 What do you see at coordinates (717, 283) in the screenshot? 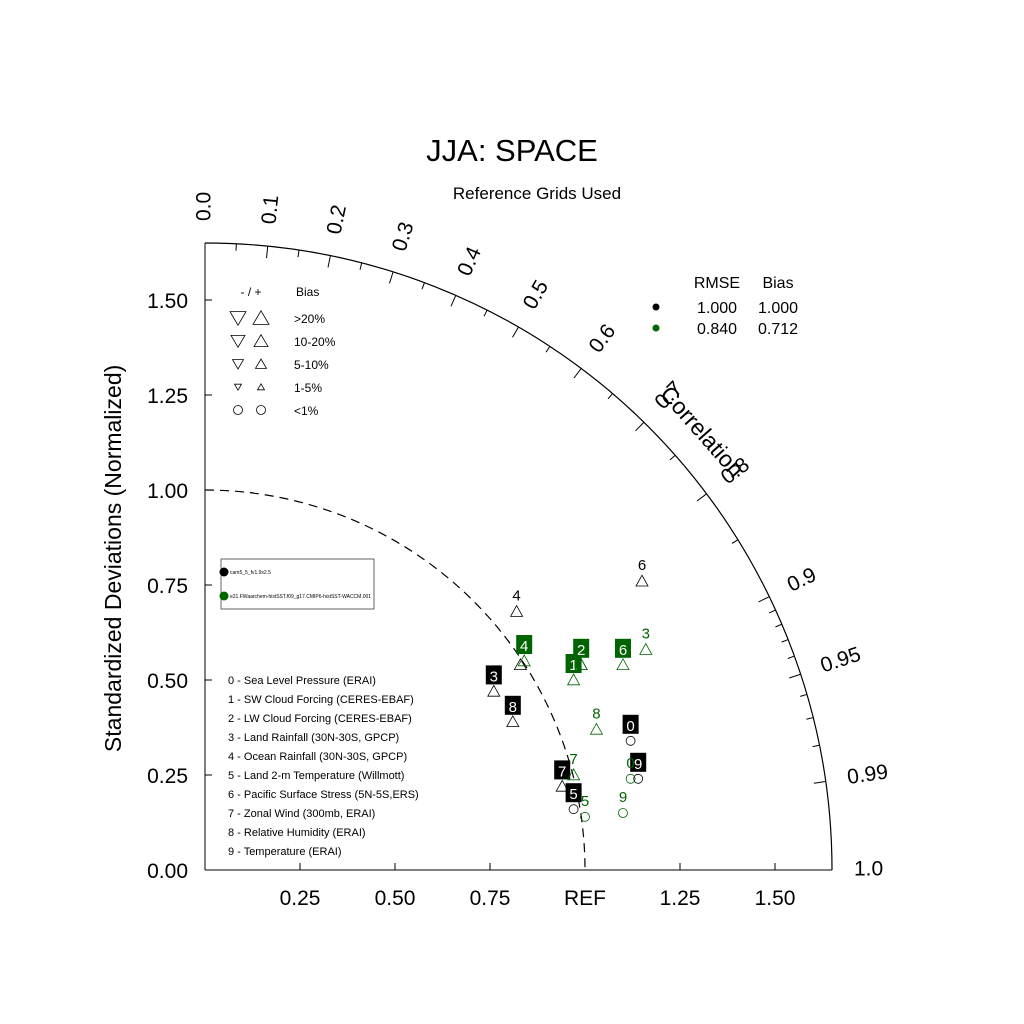
I see `stats-header-rmse: RMSE` at bounding box center [717, 283].